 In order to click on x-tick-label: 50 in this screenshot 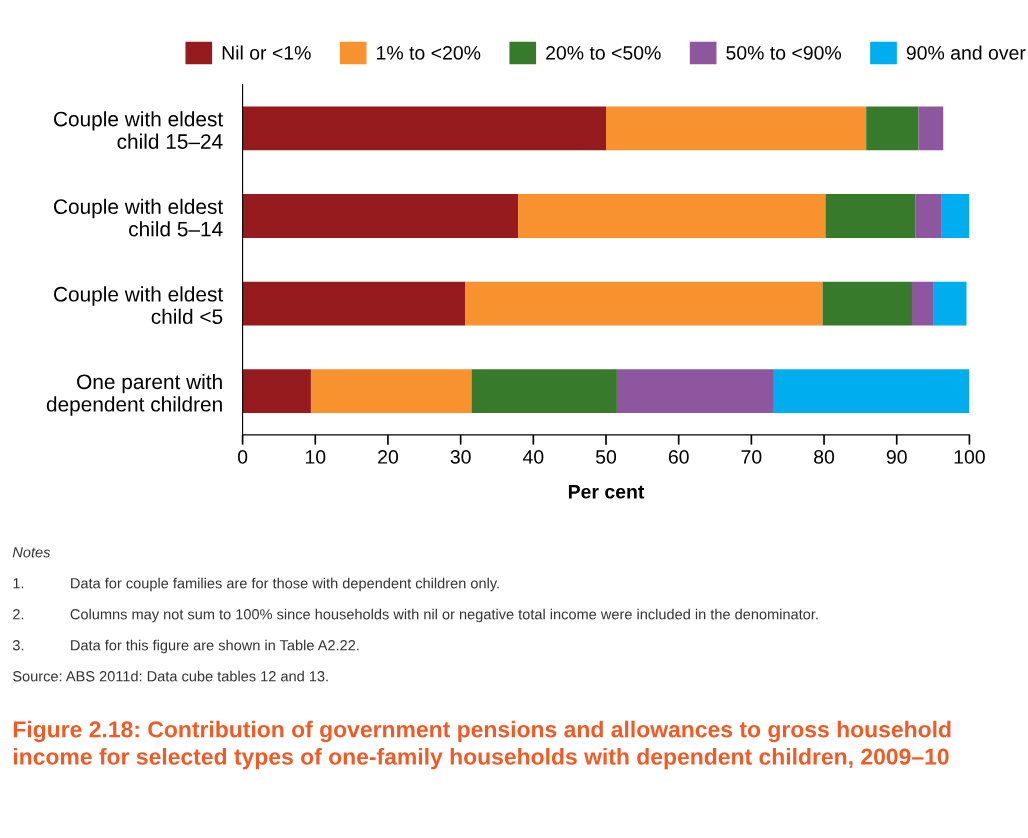, I will do `click(606, 457)`.